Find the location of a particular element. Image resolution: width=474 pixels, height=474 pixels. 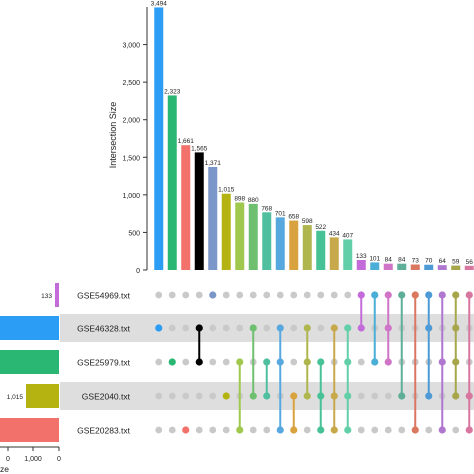

bar-value-label: 598 is located at coordinates (307, 221).